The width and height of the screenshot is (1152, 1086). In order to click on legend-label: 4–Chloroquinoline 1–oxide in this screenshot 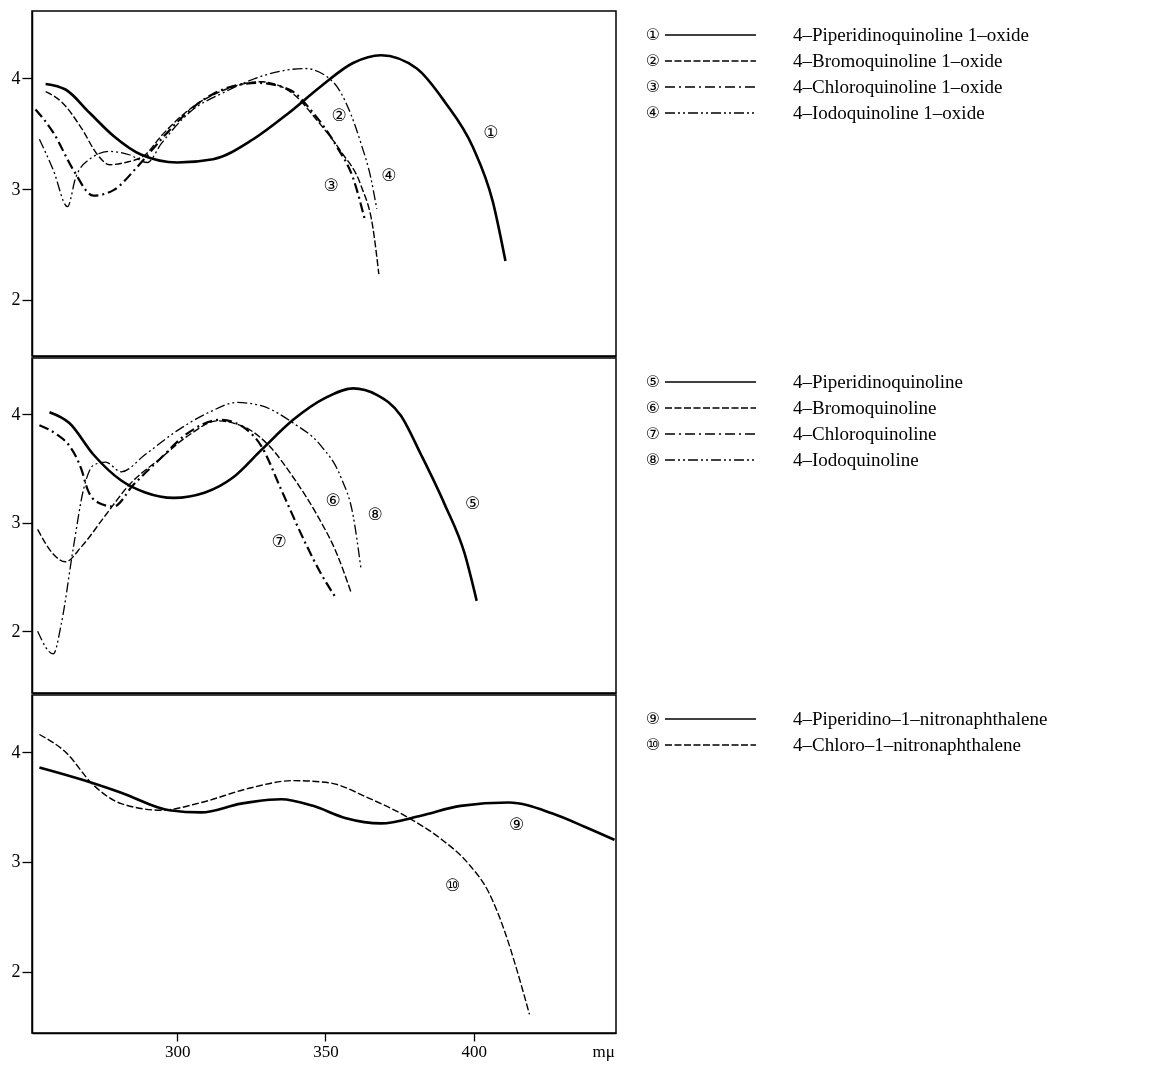, I will do `click(898, 86)`.